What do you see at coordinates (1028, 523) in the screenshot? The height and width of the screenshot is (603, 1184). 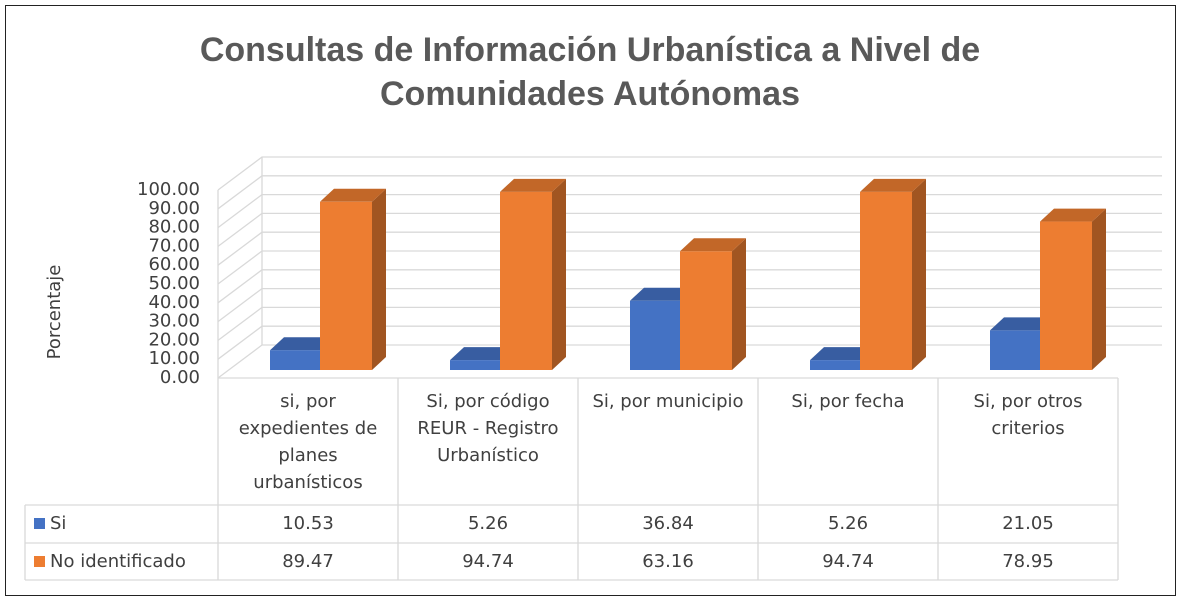 I see `table-value: 21.05` at bounding box center [1028, 523].